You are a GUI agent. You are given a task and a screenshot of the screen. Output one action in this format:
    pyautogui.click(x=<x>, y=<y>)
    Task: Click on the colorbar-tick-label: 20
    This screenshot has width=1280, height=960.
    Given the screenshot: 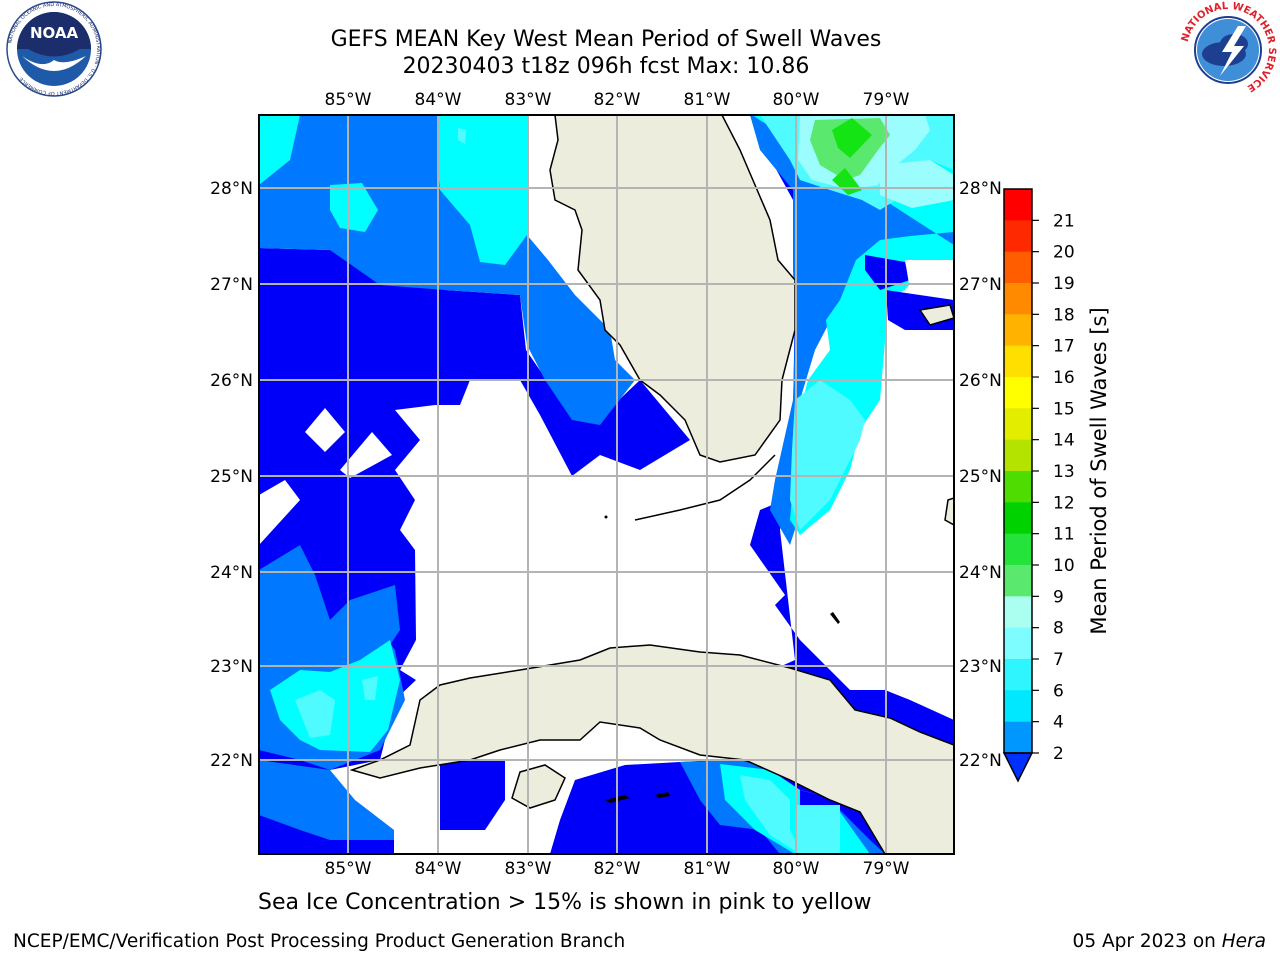 What is the action you would take?
    pyautogui.click(x=1064, y=253)
    